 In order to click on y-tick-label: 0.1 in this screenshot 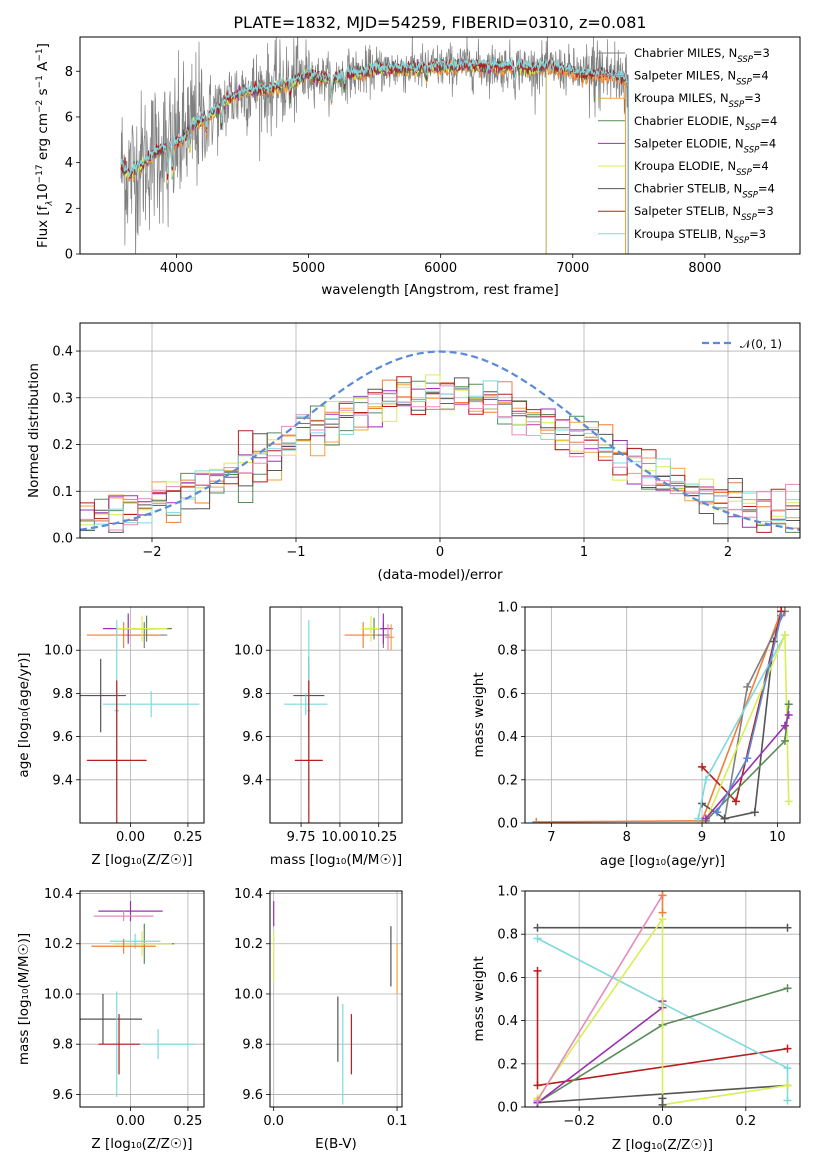, I will do `click(62, 492)`.